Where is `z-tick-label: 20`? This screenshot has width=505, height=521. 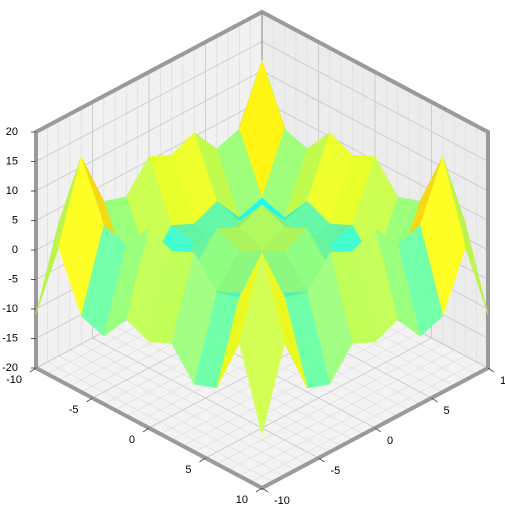 z-tick-label: 20 is located at coordinates (12, 132).